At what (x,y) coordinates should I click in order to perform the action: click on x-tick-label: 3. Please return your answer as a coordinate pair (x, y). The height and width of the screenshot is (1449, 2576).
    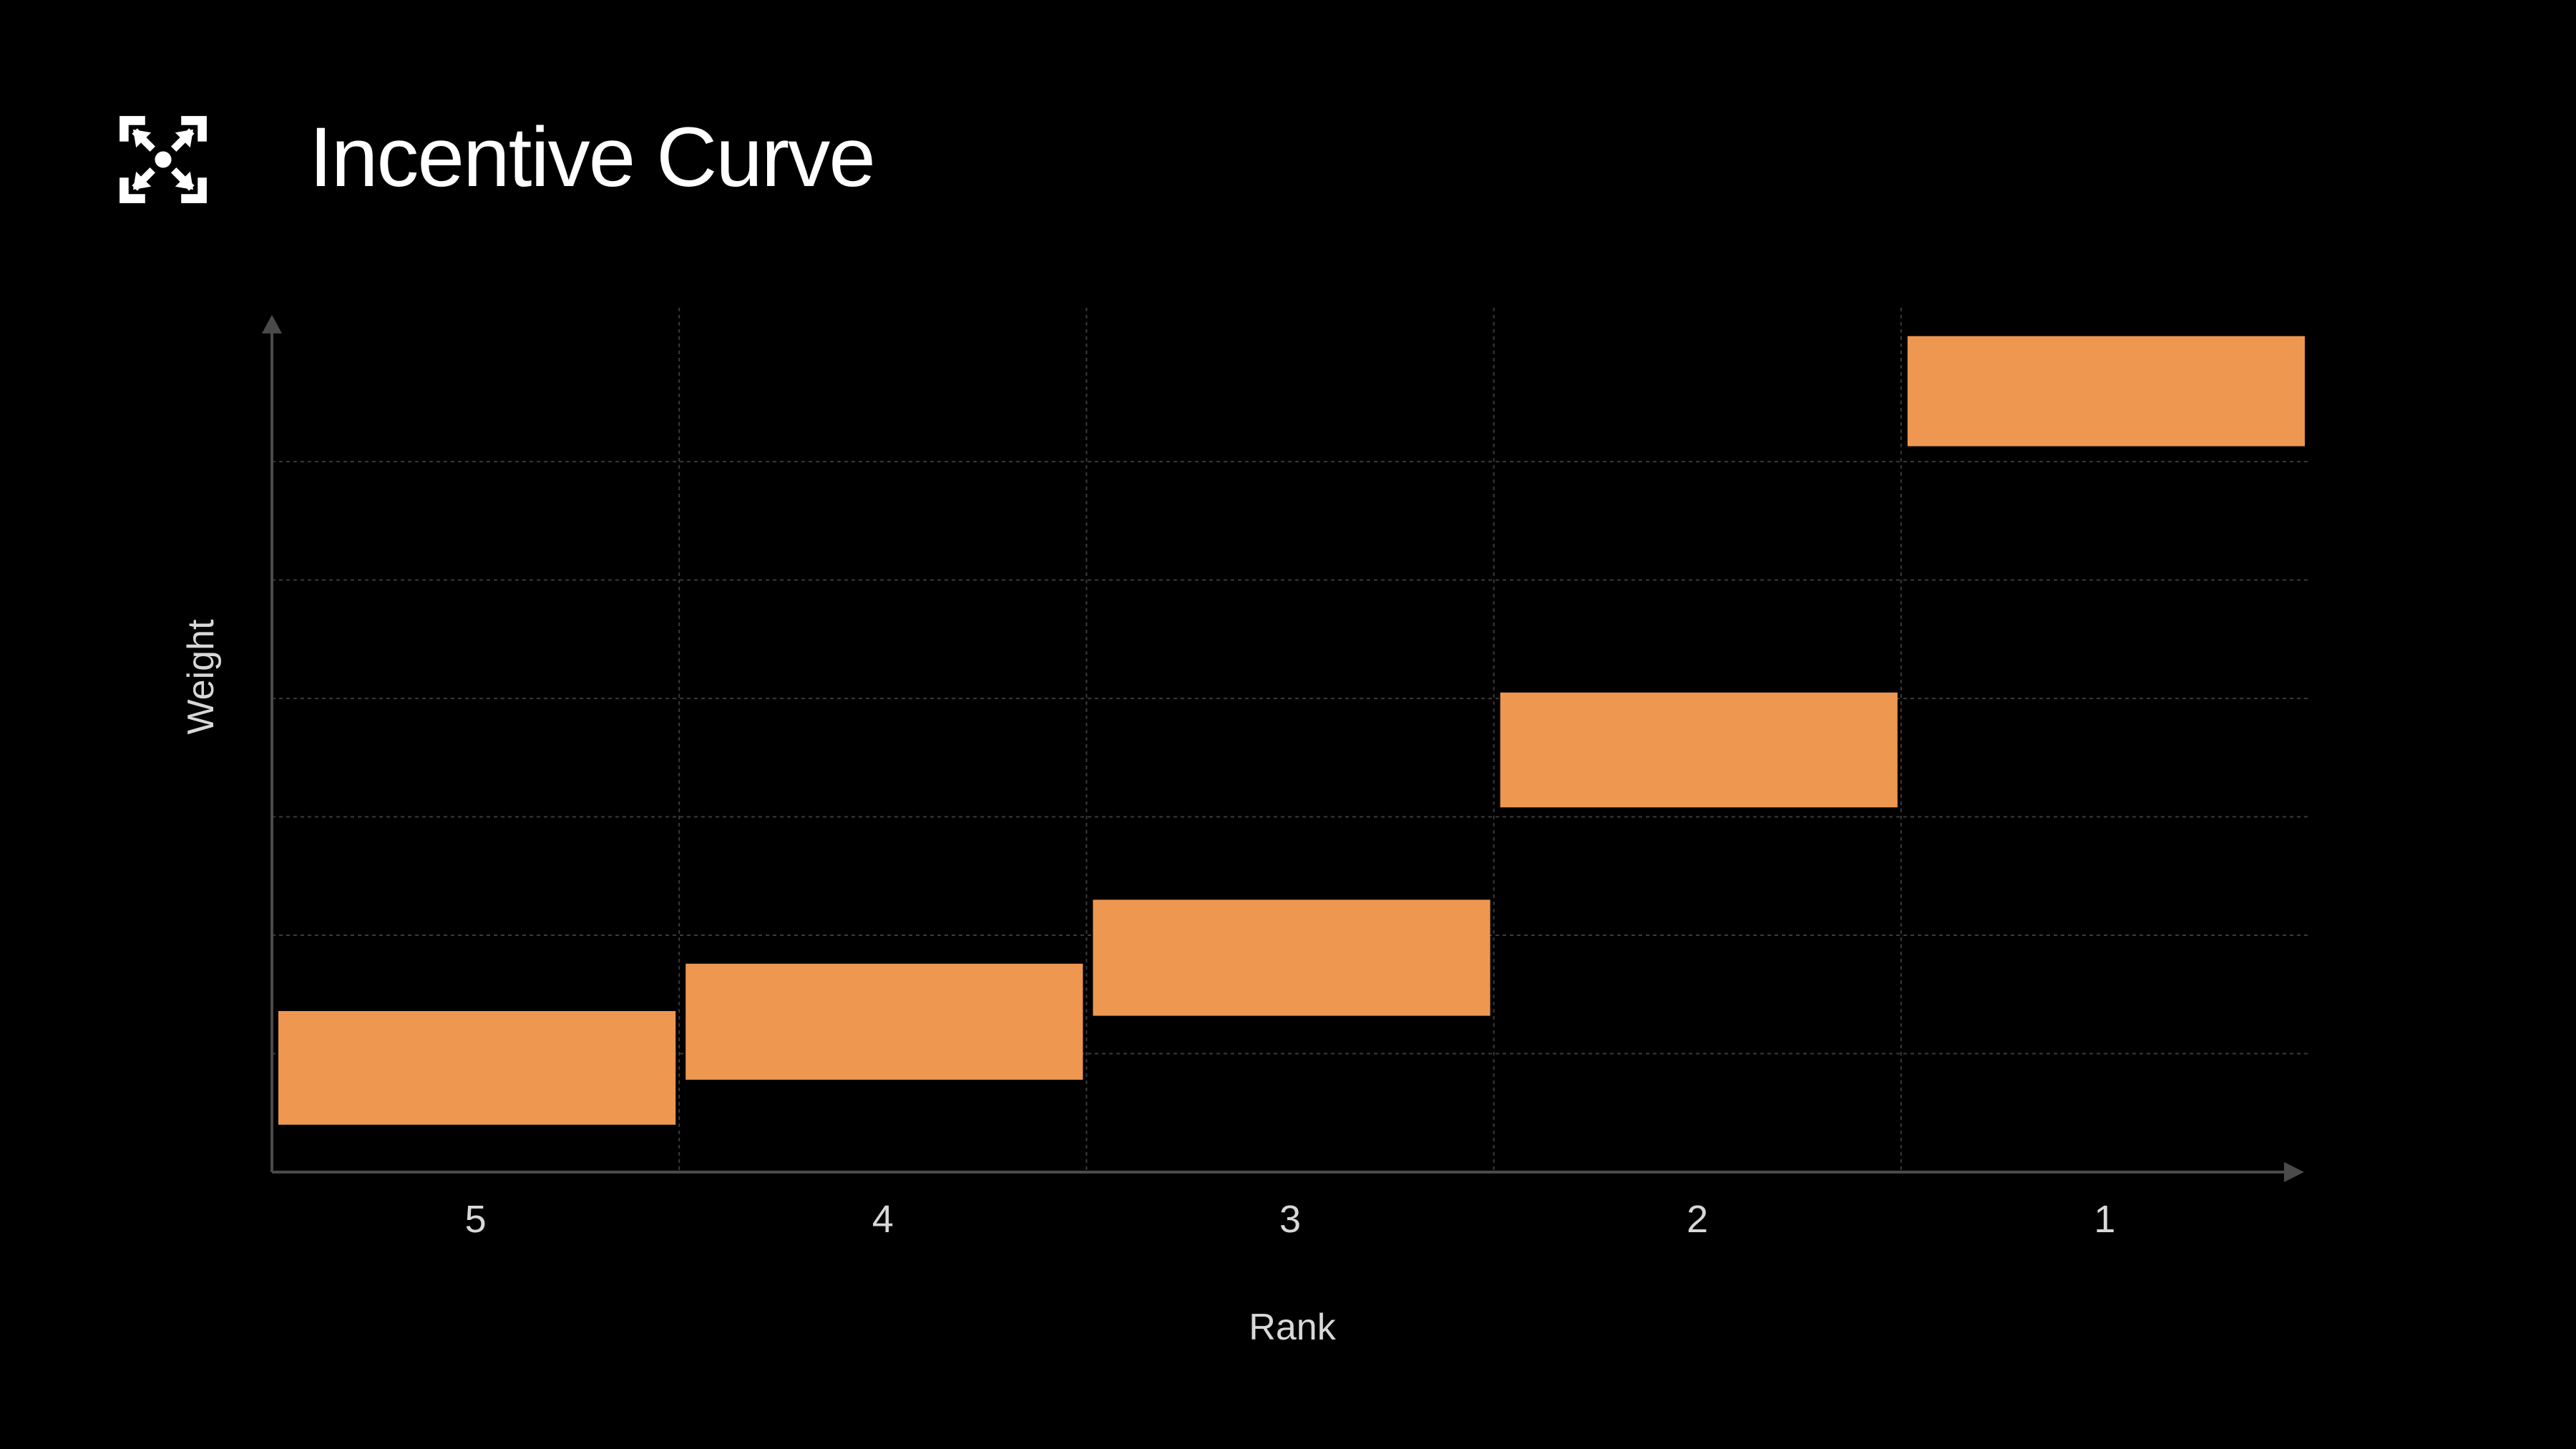
    Looking at the image, I should click on (1290, 1219).